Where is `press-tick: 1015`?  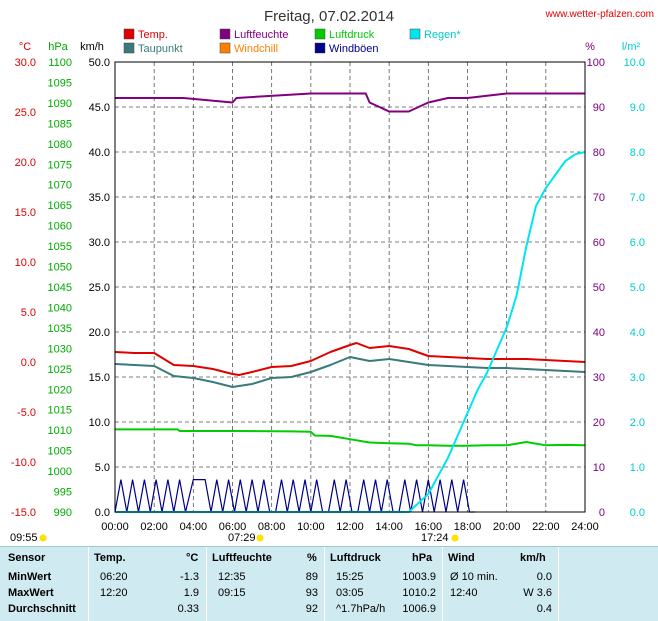 press-tick: 1015 is located at coordinates (60, 411).